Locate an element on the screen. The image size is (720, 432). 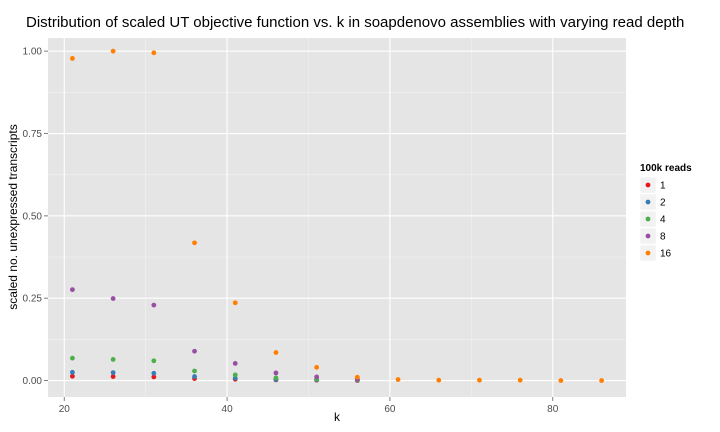
y-axis-ticks: 0.00 0.25 0.50 0.75 1.00 is located at coordinates (35, 217).